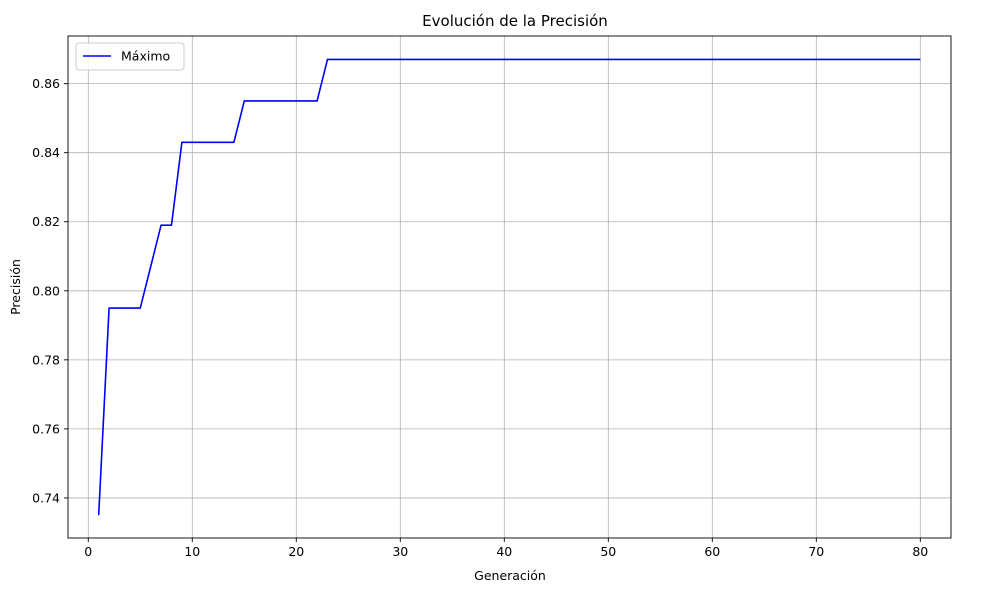 The image size is (988, 590). What do you see at coordinates (510, 575) in the screenshot?
I see `x-axis-label: Generación` at bounding box center [510, 575].